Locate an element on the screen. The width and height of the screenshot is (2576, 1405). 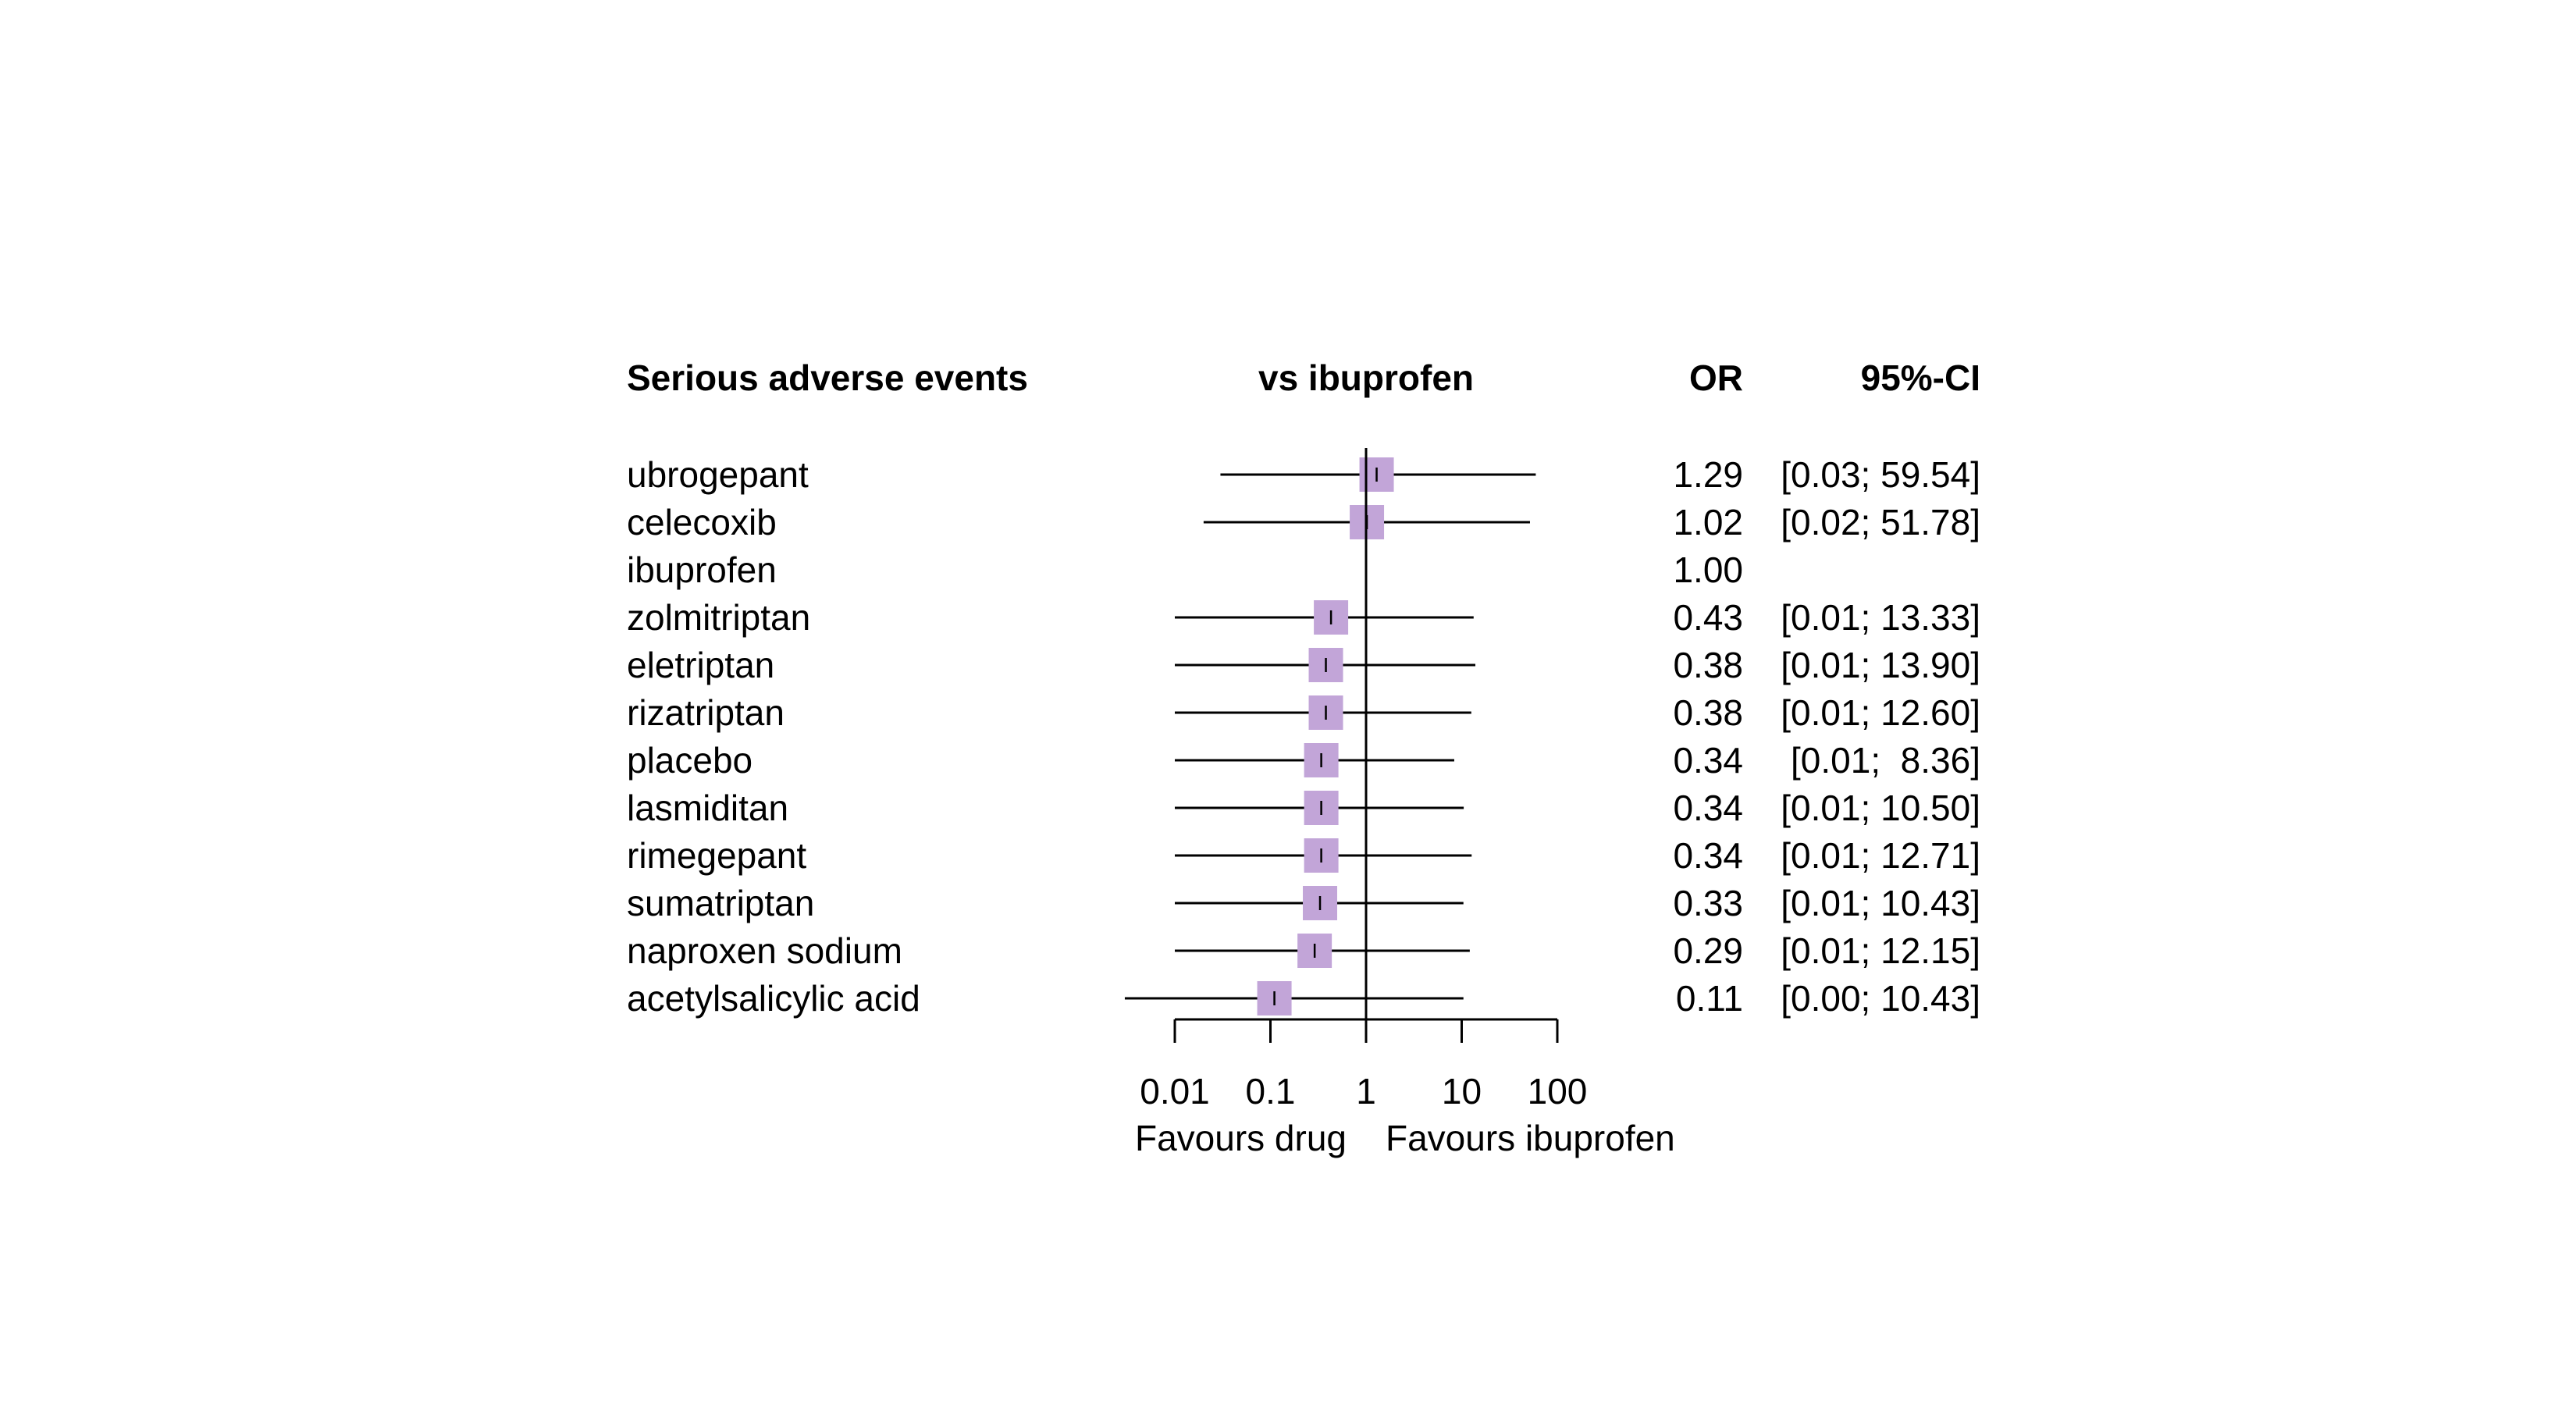
row-label: lasmiditan is located at coordinates (707, 808).